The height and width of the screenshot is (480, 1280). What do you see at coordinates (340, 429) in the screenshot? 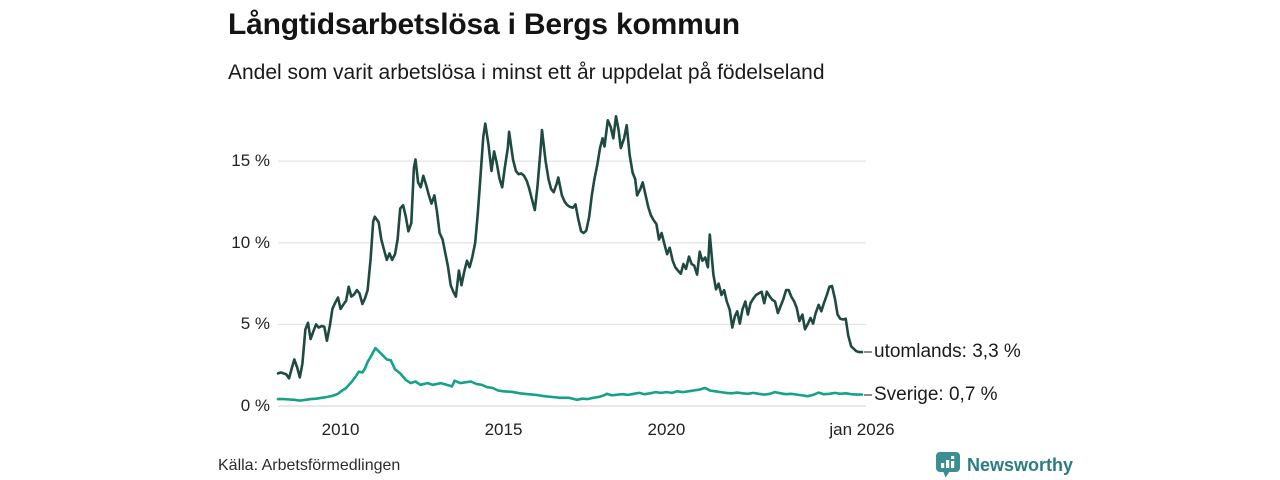
I see `x-axis-tick-label: 2010` at bounding box center [340, 429].